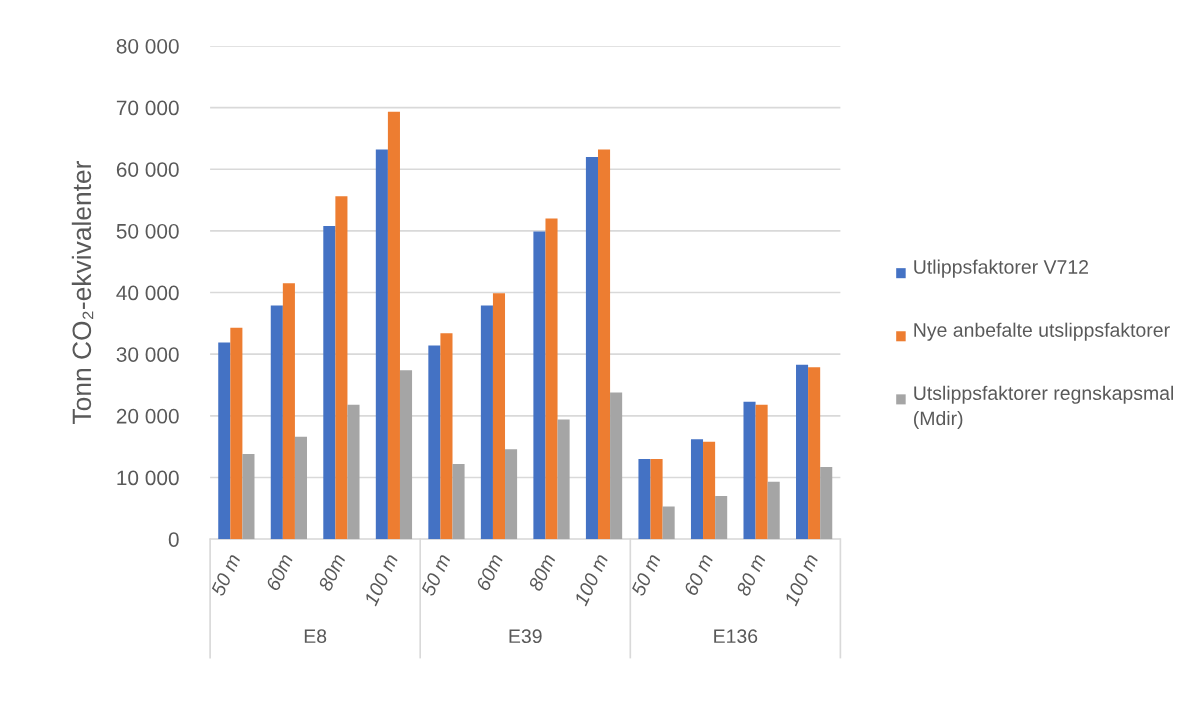  I want to click on x-tick-label: 80 m, so click(750, 575).